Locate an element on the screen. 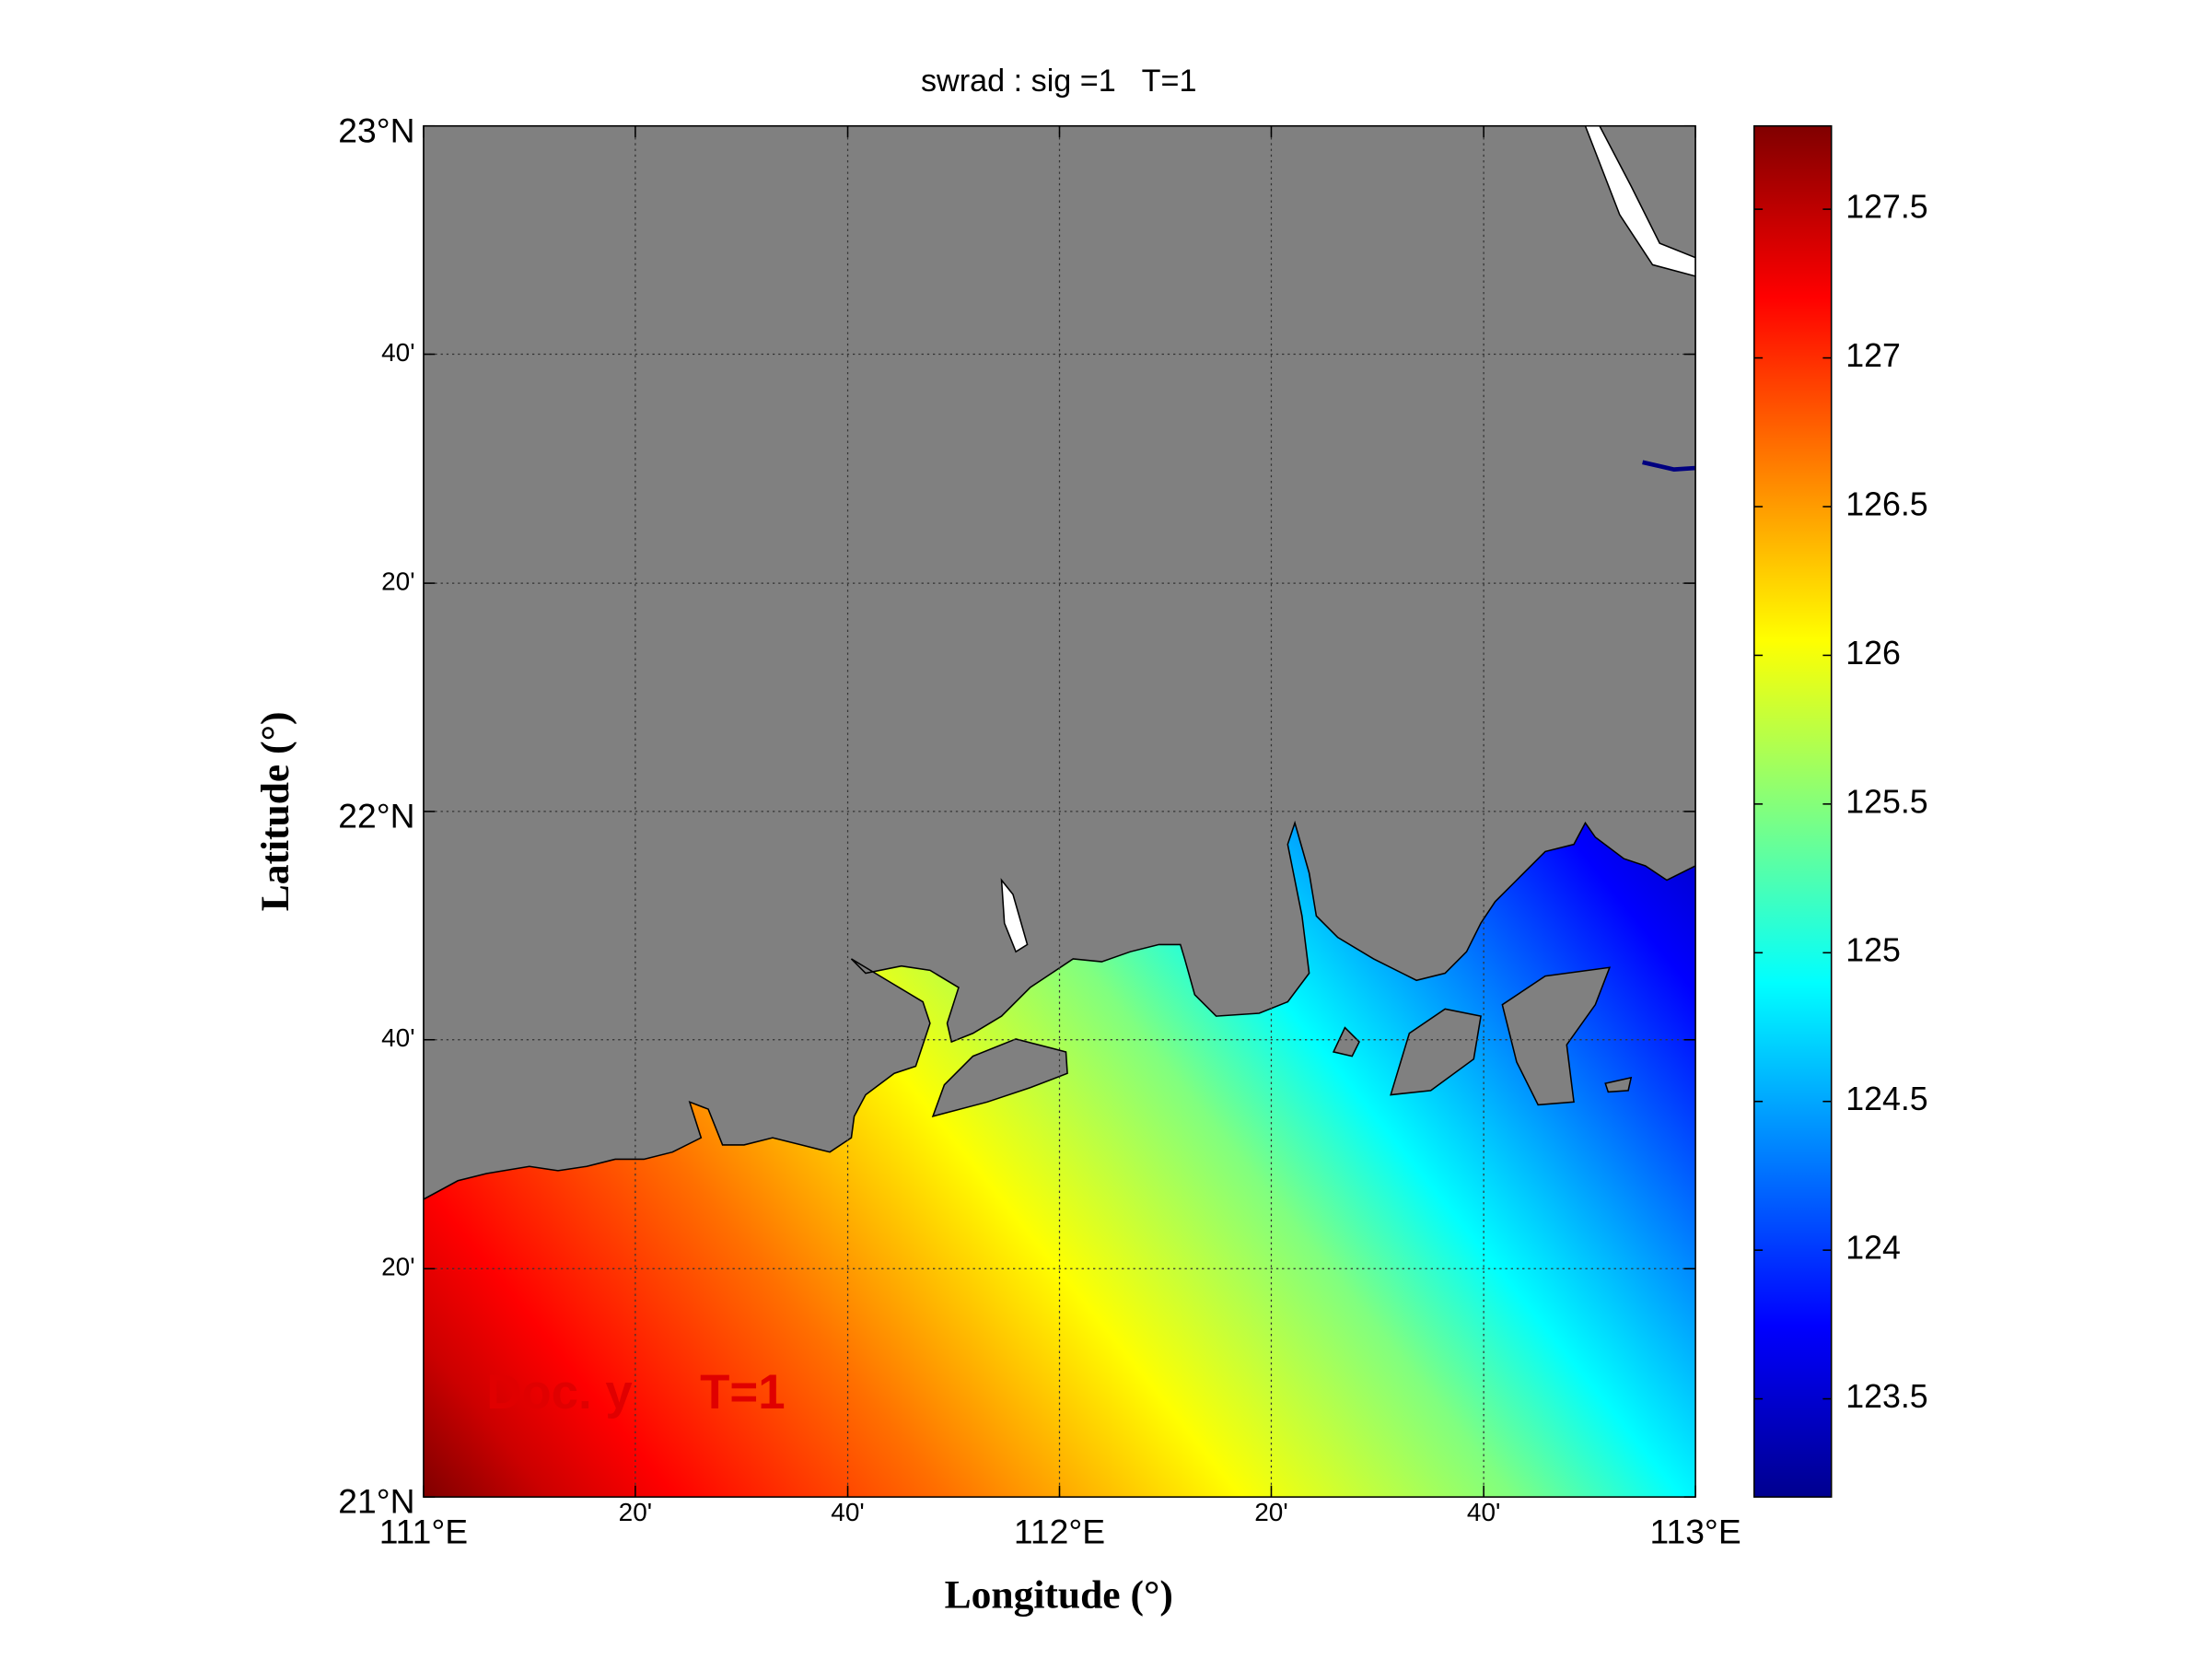 Image resolution: width=2212 pixels, height=1659 pixels. watermark: Doc. y T=1 is located at coordinates (636, 1392).